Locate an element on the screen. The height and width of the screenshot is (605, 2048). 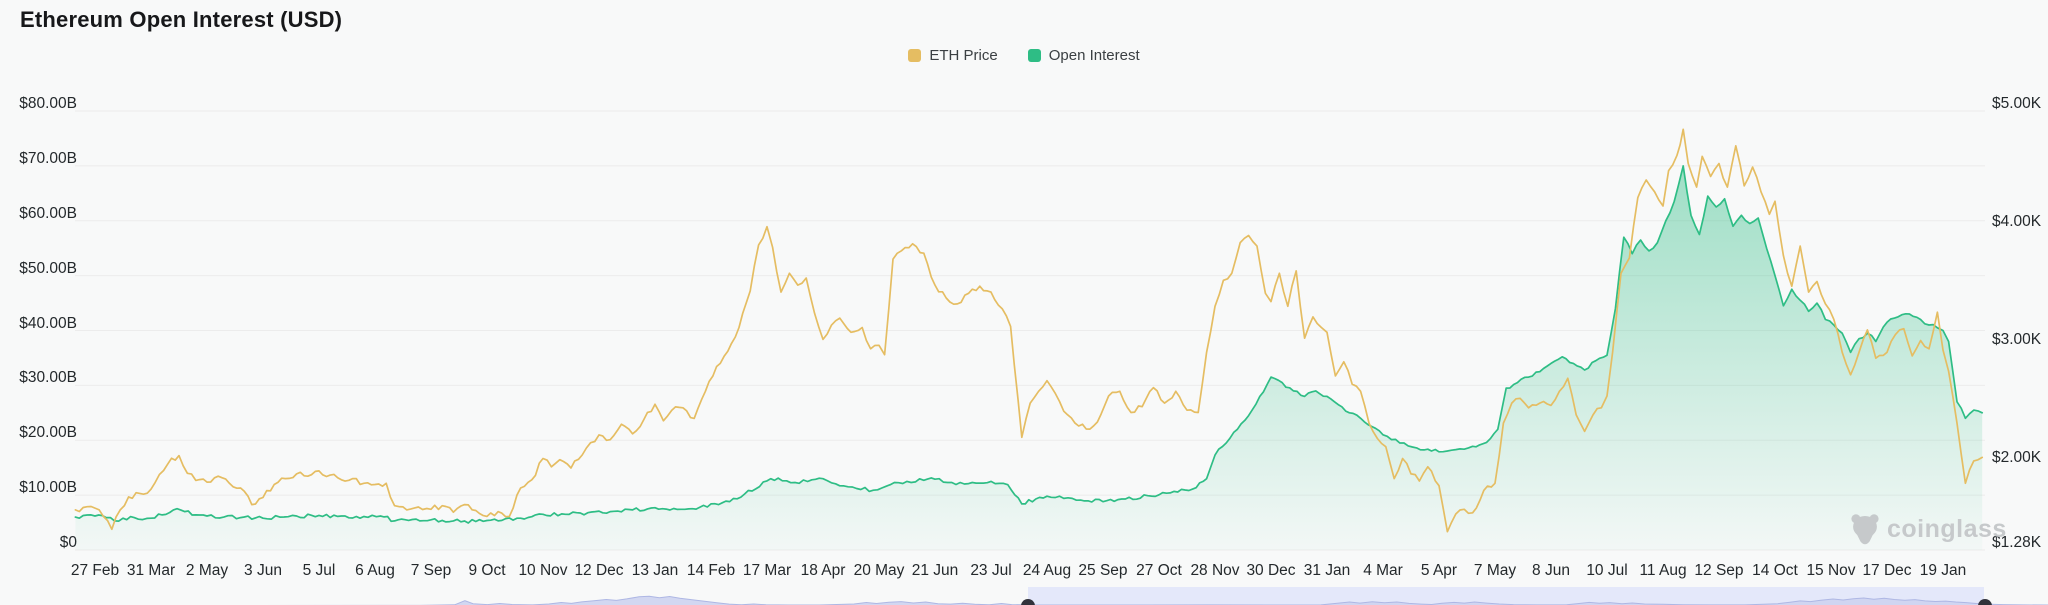
x-axis-tick-label: 17 Dec is located at coordinates (1887, 570).